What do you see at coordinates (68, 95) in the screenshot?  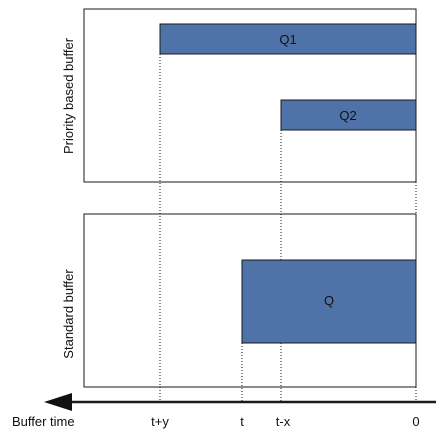 I see `priority-buffer-label: Priority based buffer` at bounding box center [68, 95].